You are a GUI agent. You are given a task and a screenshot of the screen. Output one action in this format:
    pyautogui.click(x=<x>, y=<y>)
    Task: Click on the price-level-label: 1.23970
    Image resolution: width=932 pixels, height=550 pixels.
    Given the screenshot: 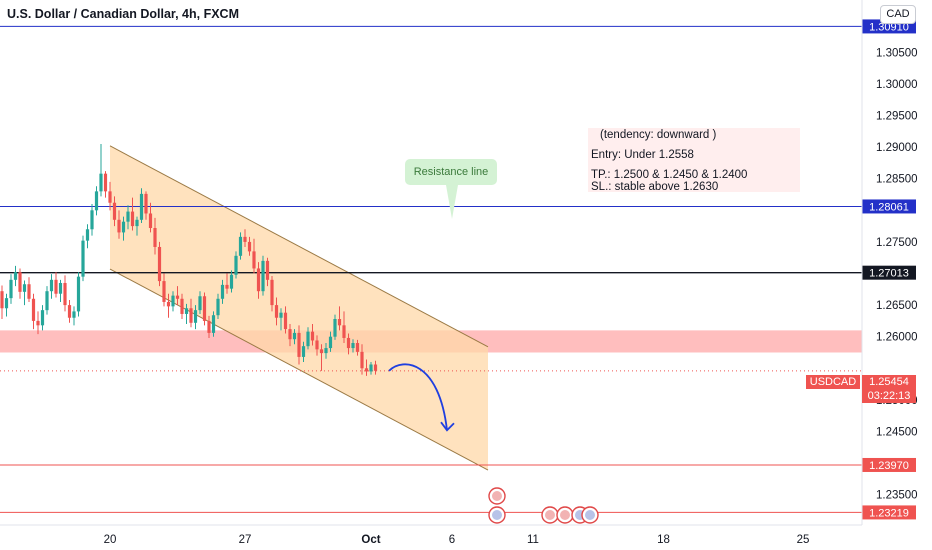 What is the action you would take?
    pyautogui.click(x=889, y=466)
    